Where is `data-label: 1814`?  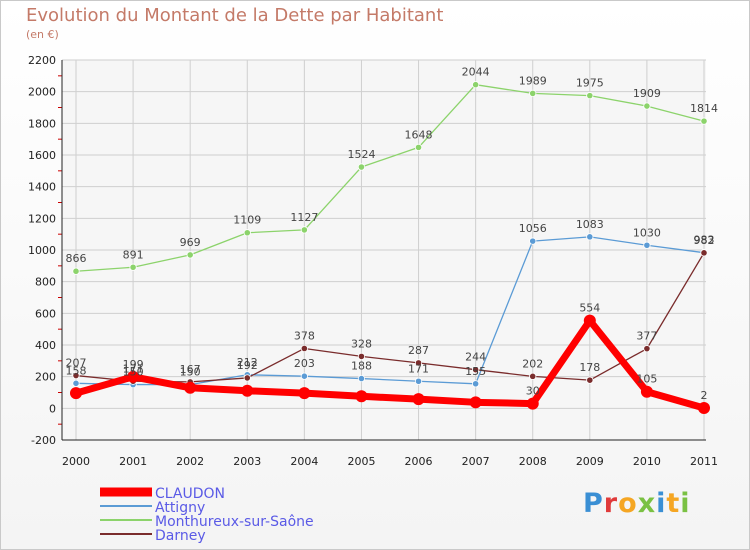
data-label: 1814 is located at coordinates (704, 108).